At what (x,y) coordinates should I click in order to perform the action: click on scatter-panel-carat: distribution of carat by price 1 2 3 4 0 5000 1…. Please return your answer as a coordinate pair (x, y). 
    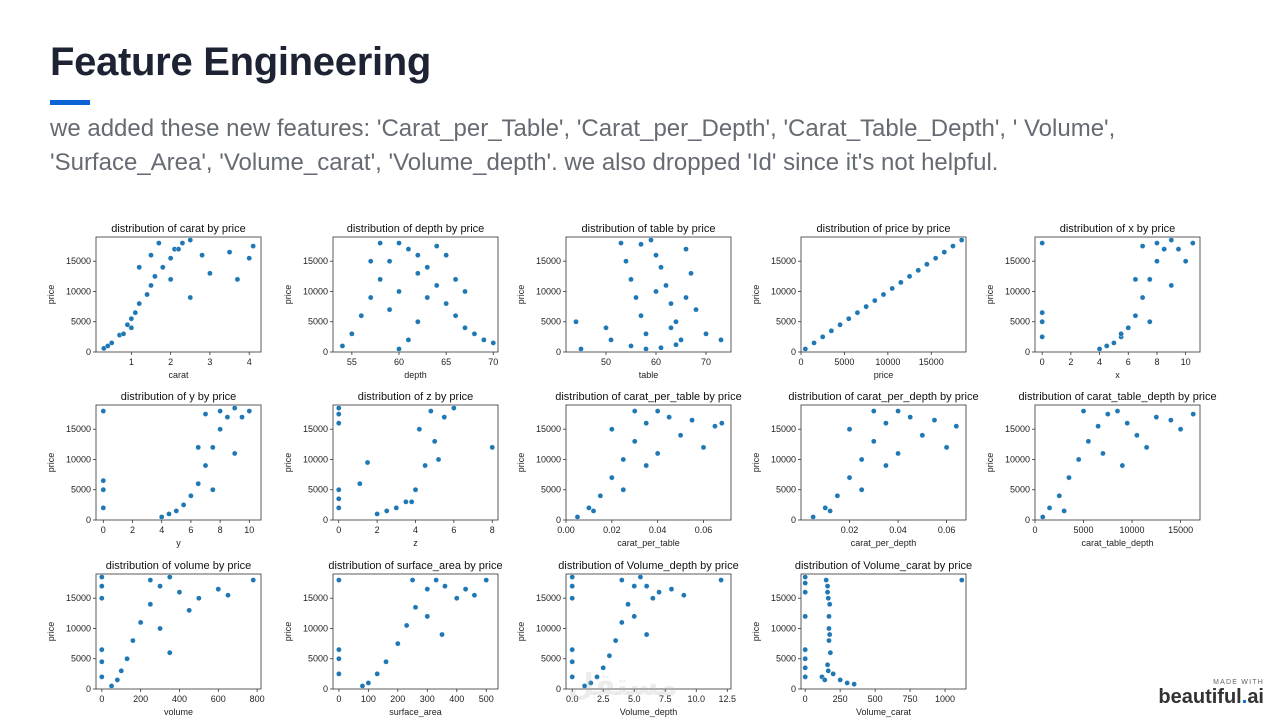
    Looking at the image, I should click on (153, 304).